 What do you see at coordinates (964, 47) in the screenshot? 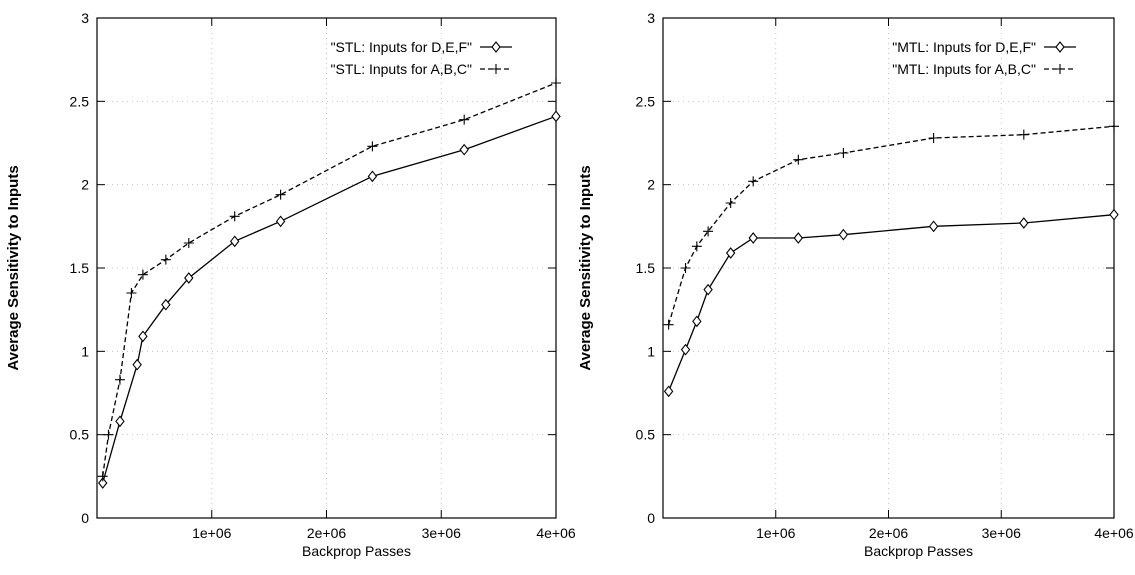
I see `legend-label: "MTL: Inputs for D,E,F"` at bounding box center [964, 47].